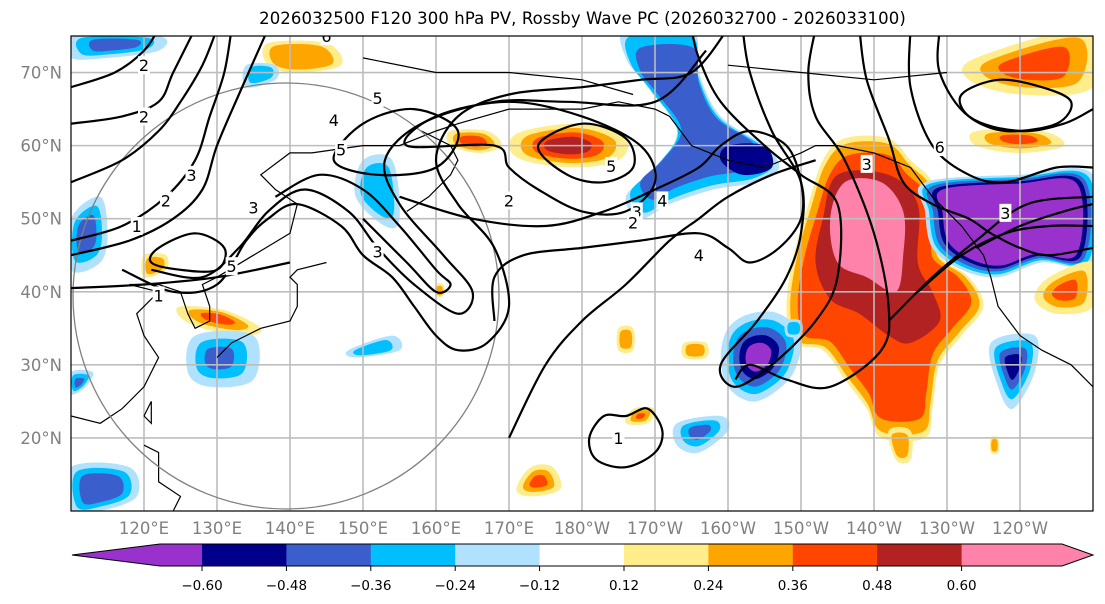 This screenshot has width=1105, height=604. What do you see at coordinates (539, 586) in the screenshot?
I see `colorbar-tick-label: −0.12` at bounding box center [539, 586].